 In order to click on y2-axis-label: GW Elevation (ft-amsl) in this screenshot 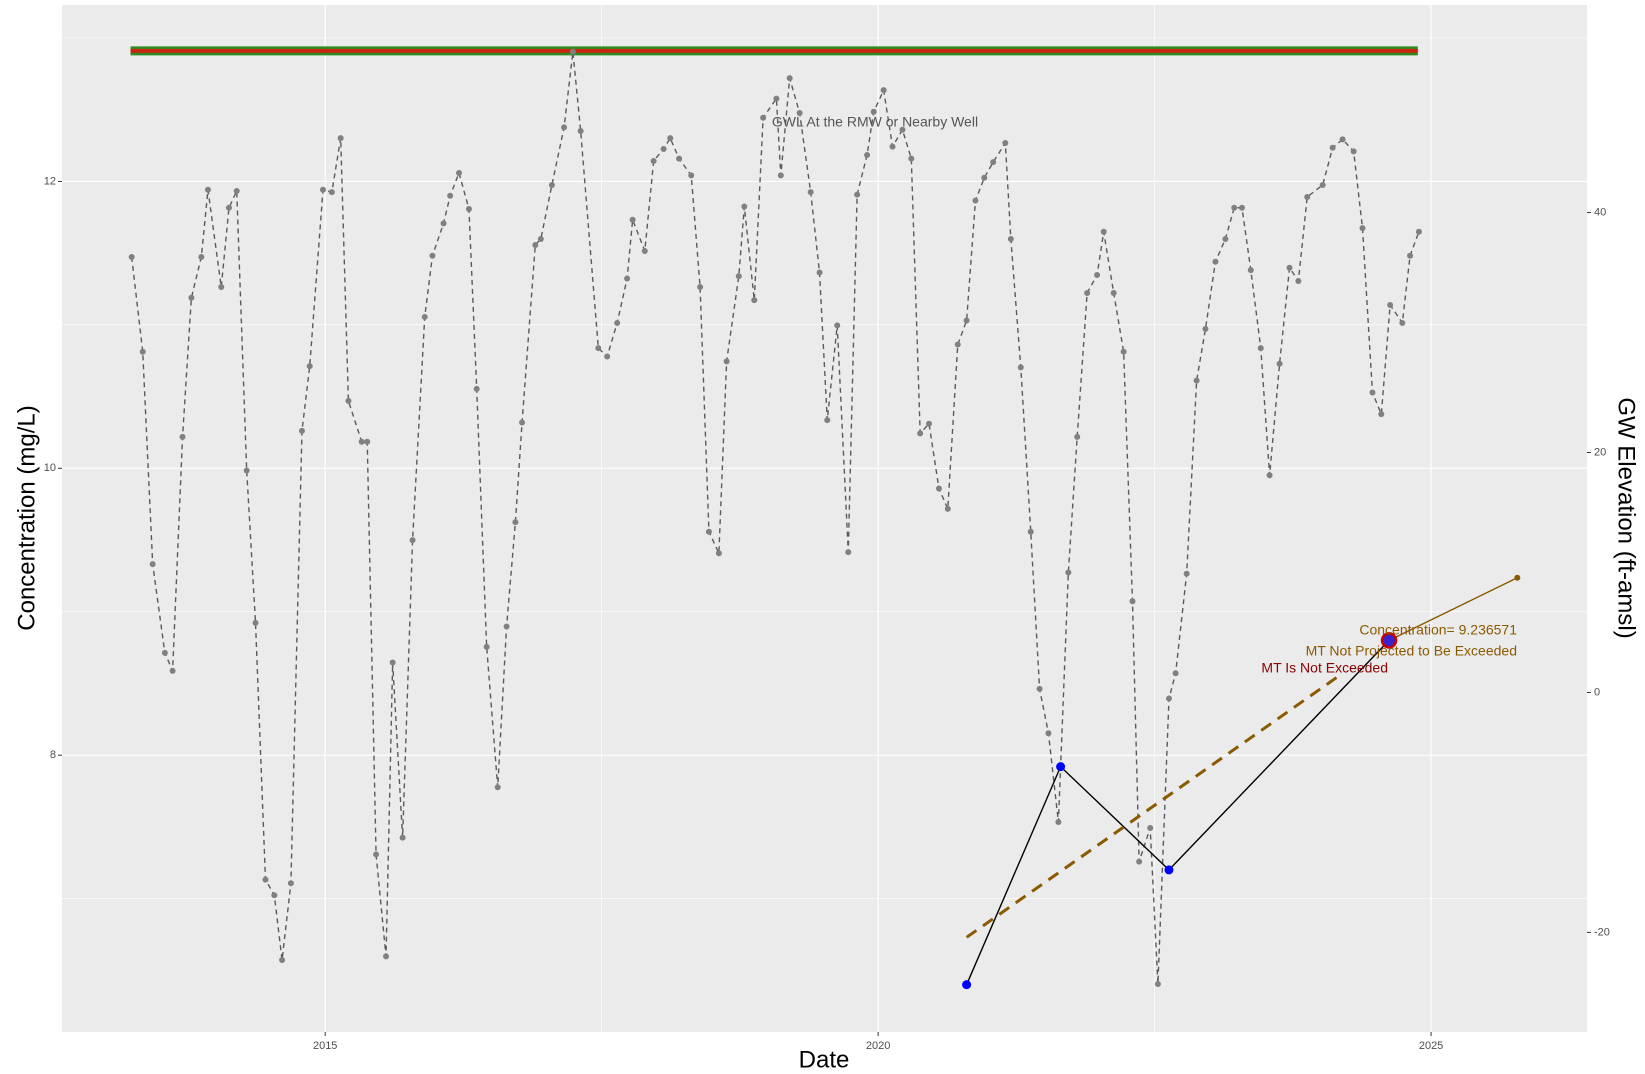, I will do `click(1626, 517)`.